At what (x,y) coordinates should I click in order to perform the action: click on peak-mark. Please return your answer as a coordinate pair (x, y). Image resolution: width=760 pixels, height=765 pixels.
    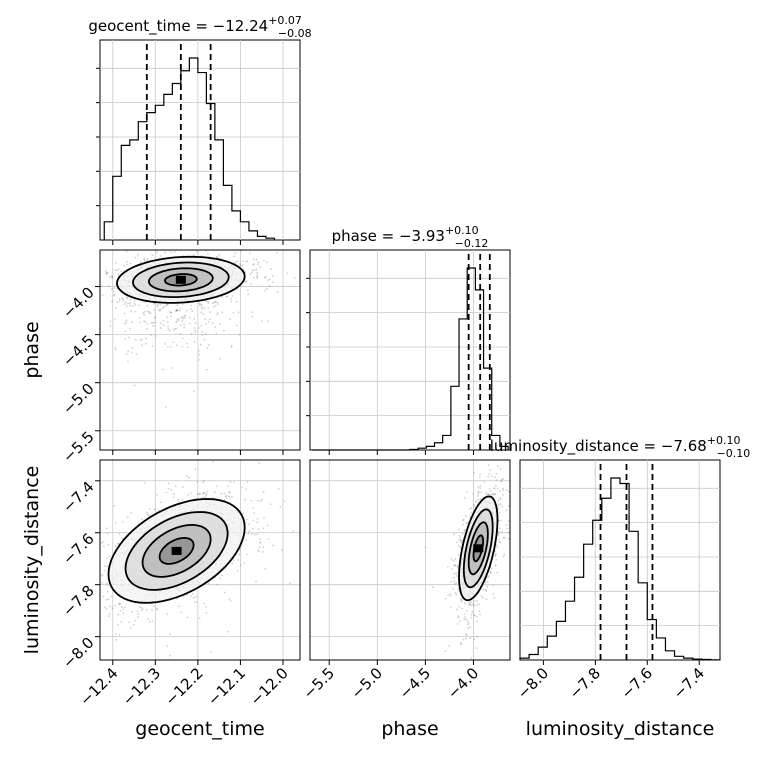
    Looking at the image, I should click on (478, 548).